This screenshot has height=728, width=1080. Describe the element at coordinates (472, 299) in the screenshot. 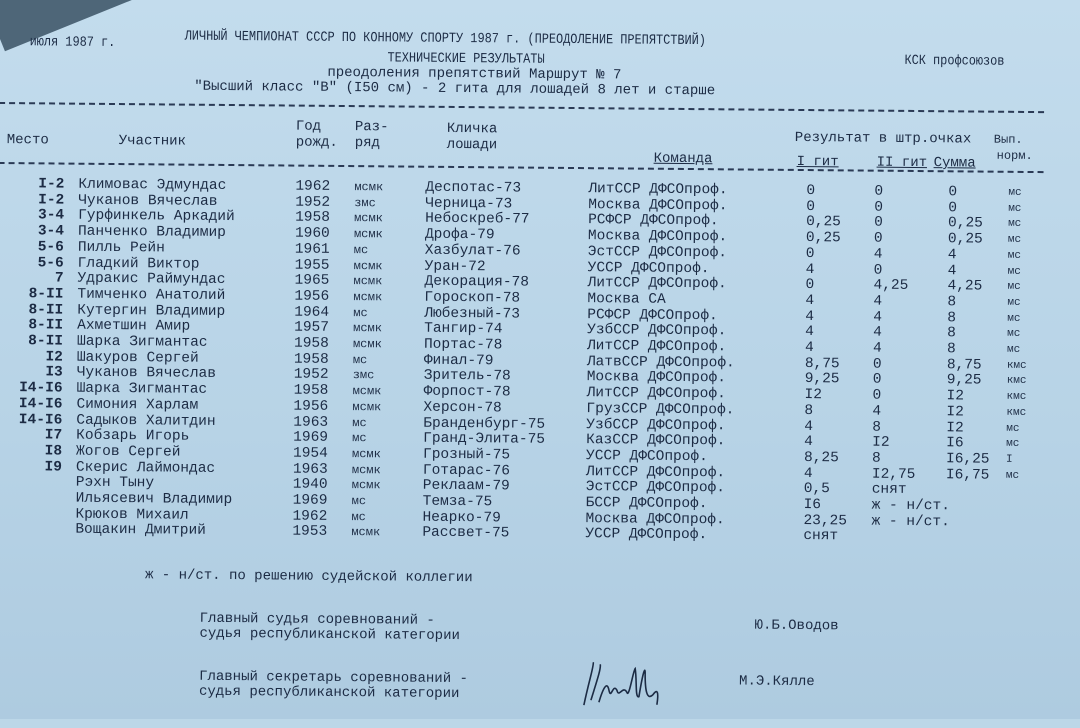

I see `cell-horse: Гороскоп-78` at that location.